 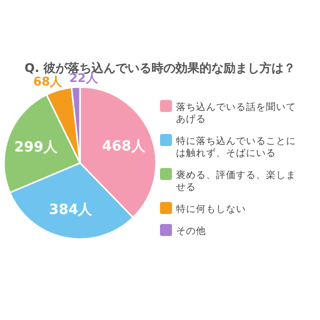 What do you see at coordinates (48, 81) in the screenshot?
I see `data-label: 68人` at bounding box center [48, 81].